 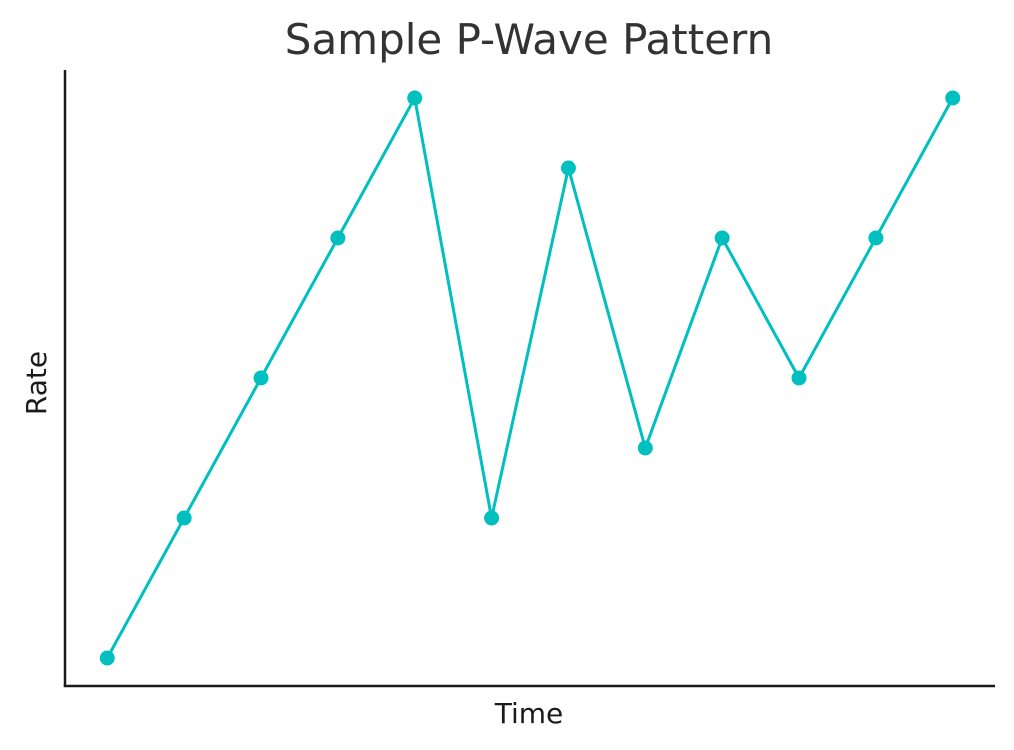 I want to click on x-axis-label: Time, so click(x=529, y=713).